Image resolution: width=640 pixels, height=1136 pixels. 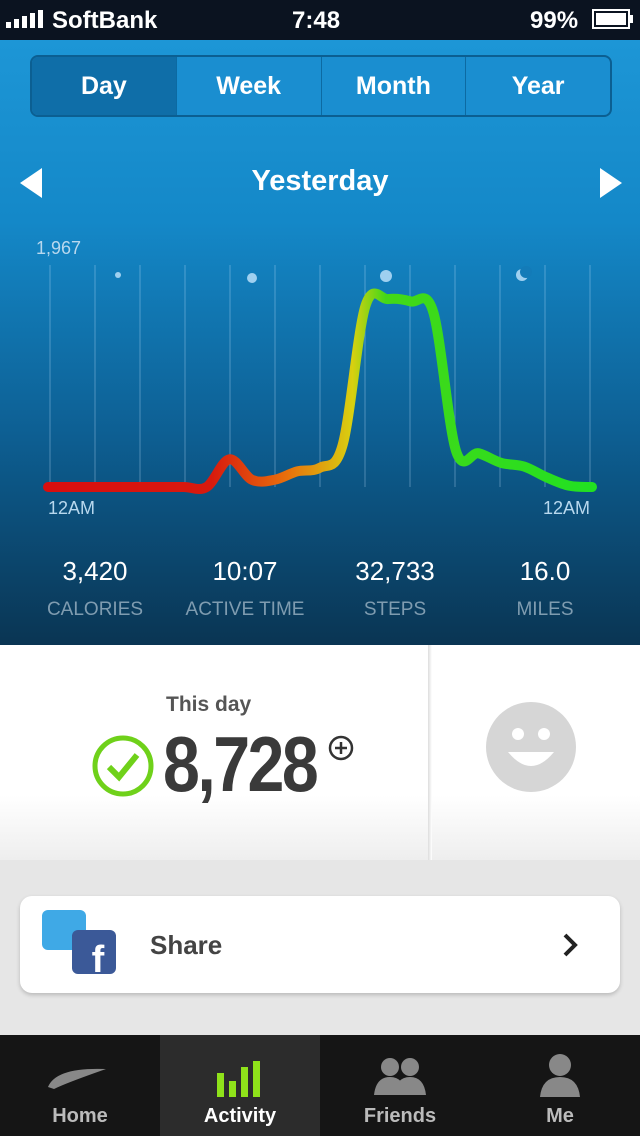 What do you see at coordinates (320, 181) in the screenshot?
I see `date-label: Yesterday` at bounding box center [320, 181].